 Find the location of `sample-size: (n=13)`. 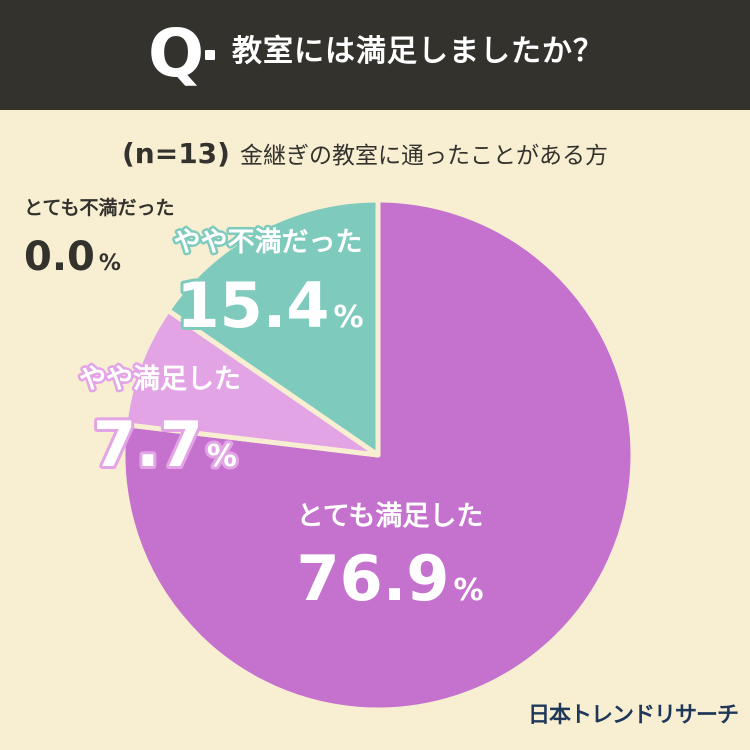

sample-size: (n=13) is located at coordinates (176, 153).